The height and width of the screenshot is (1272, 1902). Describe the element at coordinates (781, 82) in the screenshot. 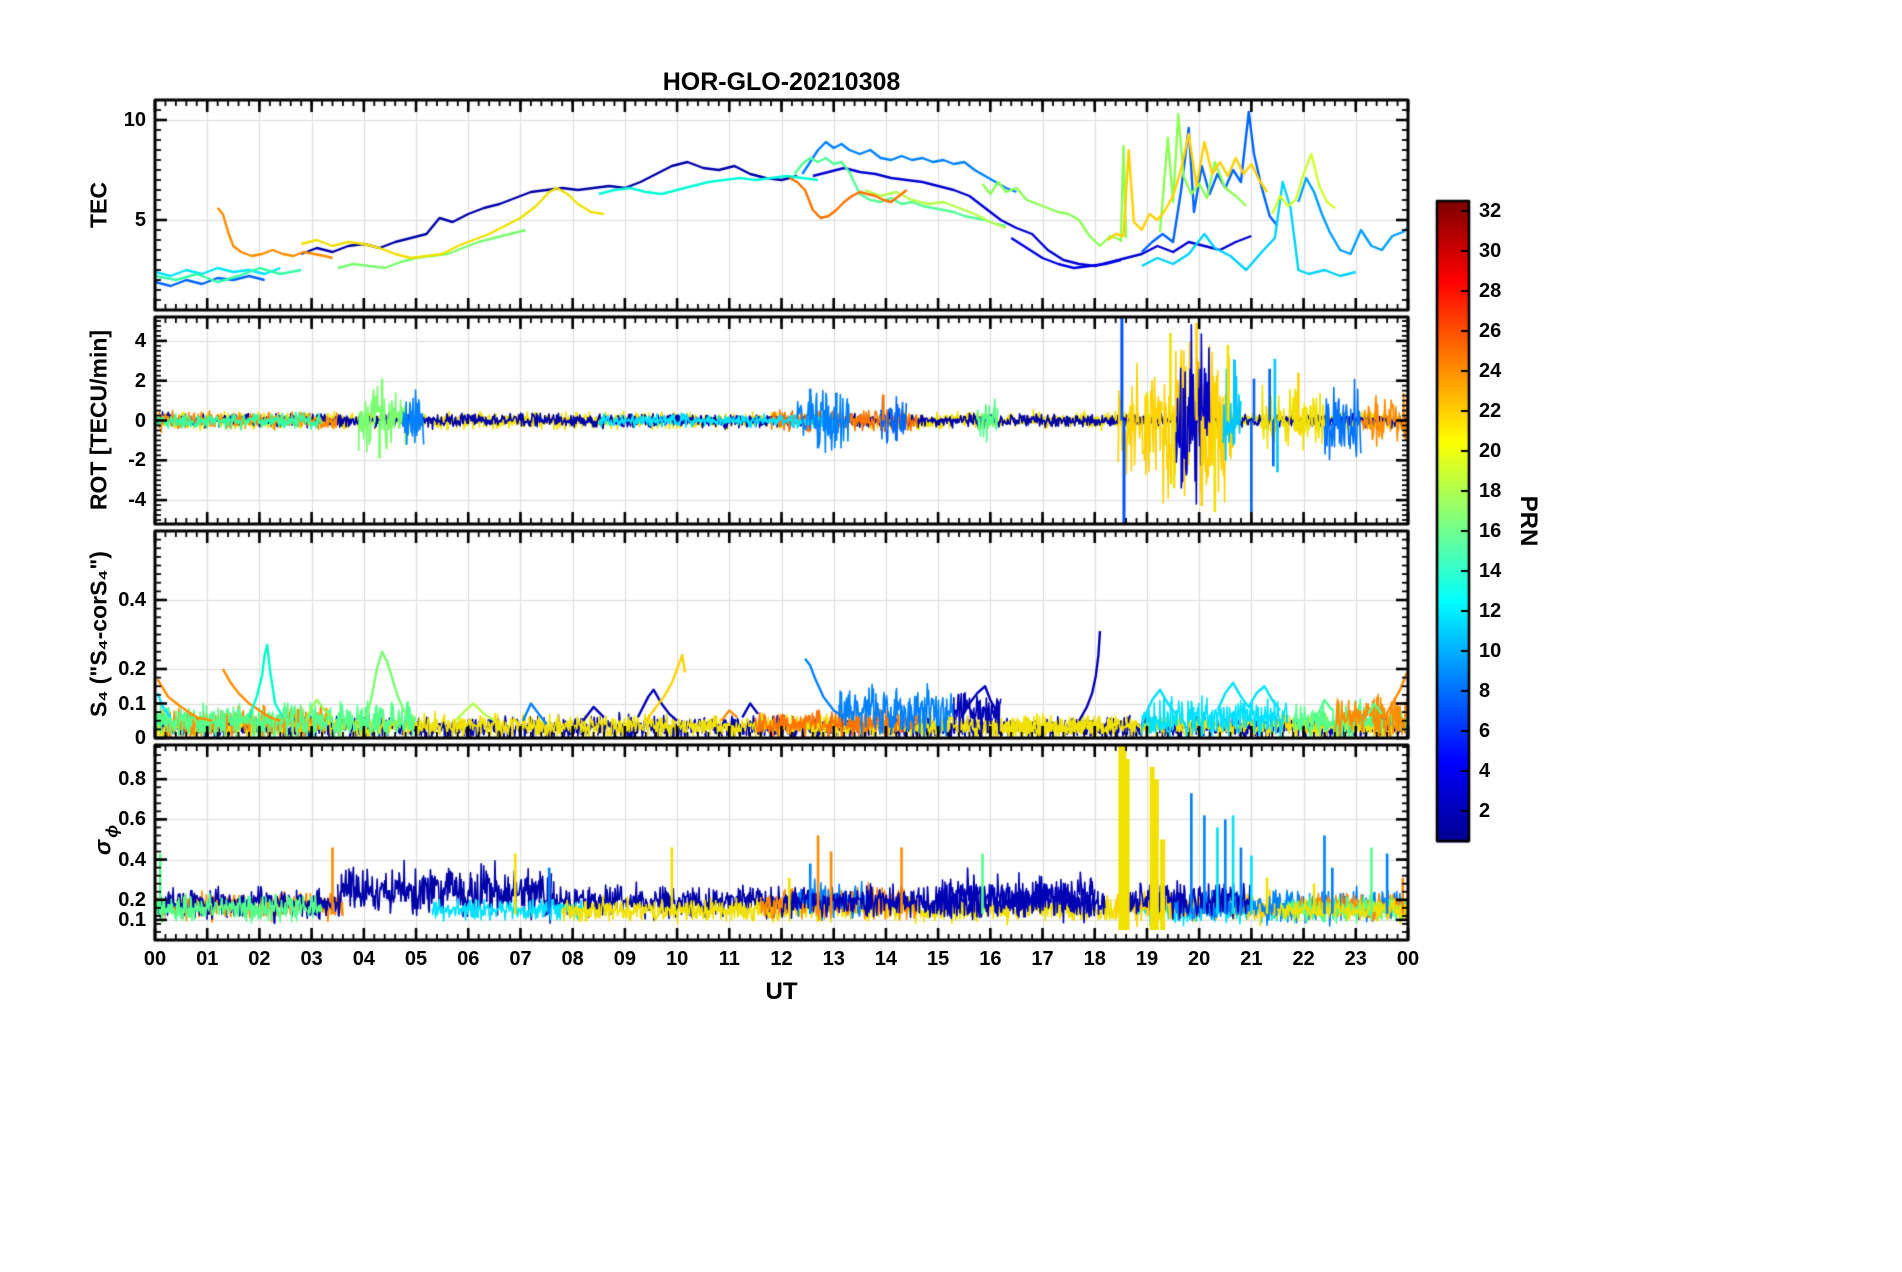

I see `chart-title: HOR-GLO-20210308` at that location.